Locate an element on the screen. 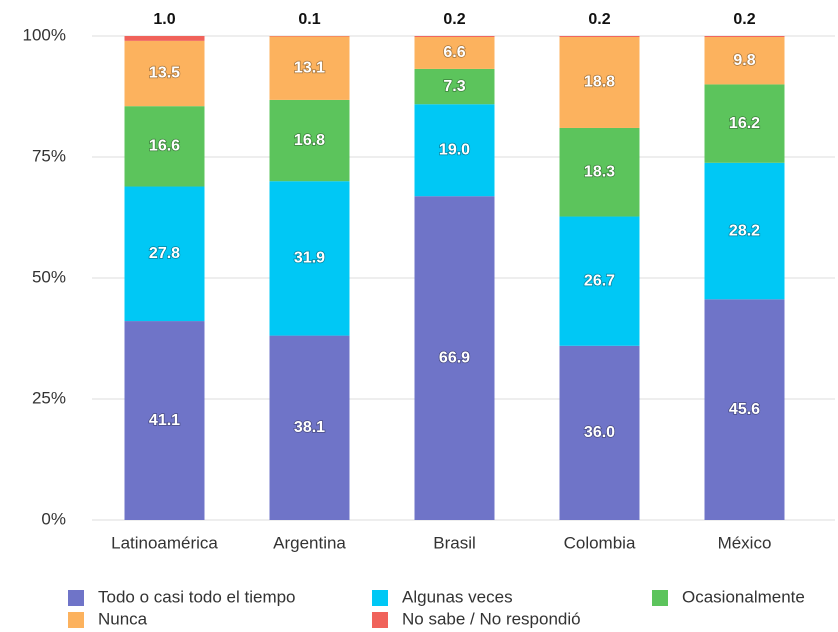  data-label: 36.0 is located at coordinates (599, 432).